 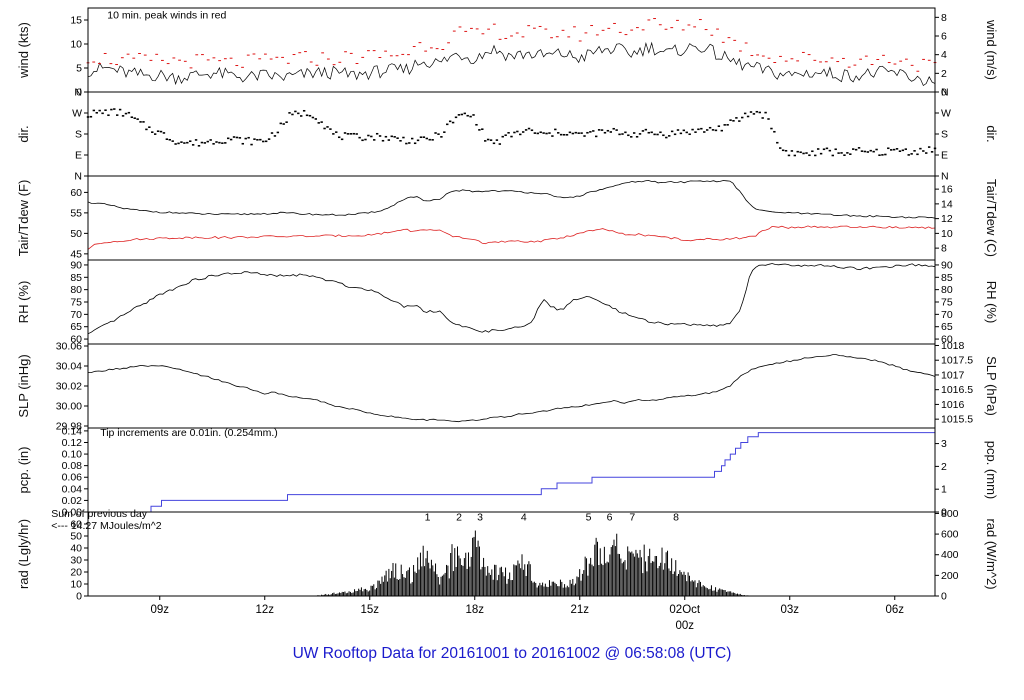 What do you see at coordinates (957, 390) in the screenshot?
I see `svg-text: 1016.5` at bounding box center [957, 390].